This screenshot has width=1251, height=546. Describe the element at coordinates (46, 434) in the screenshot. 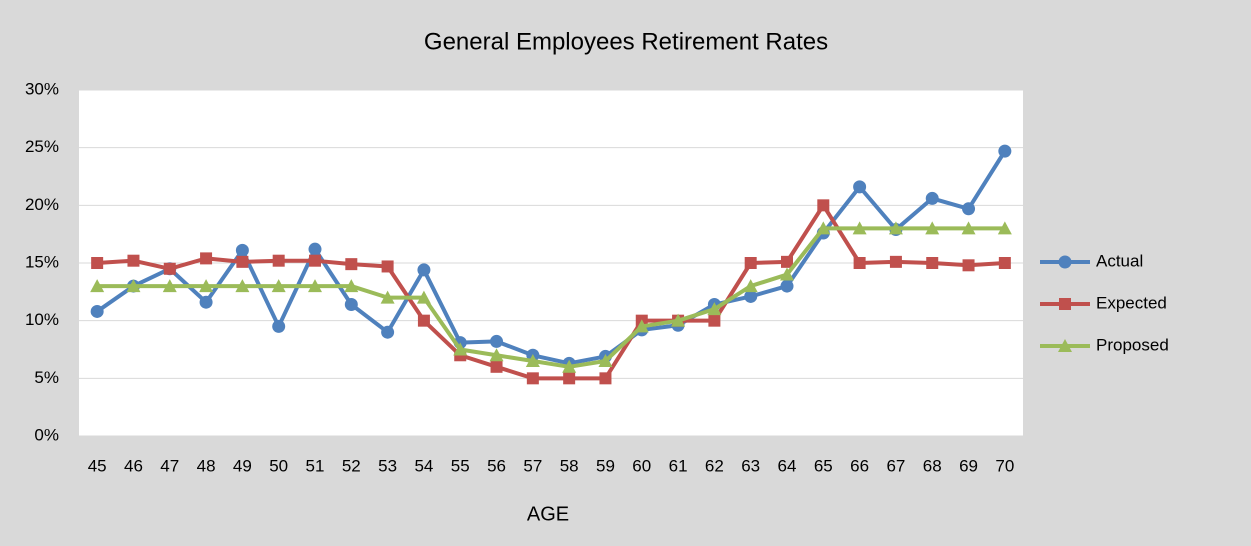

I see `y-tick-label: 0%` at that location.